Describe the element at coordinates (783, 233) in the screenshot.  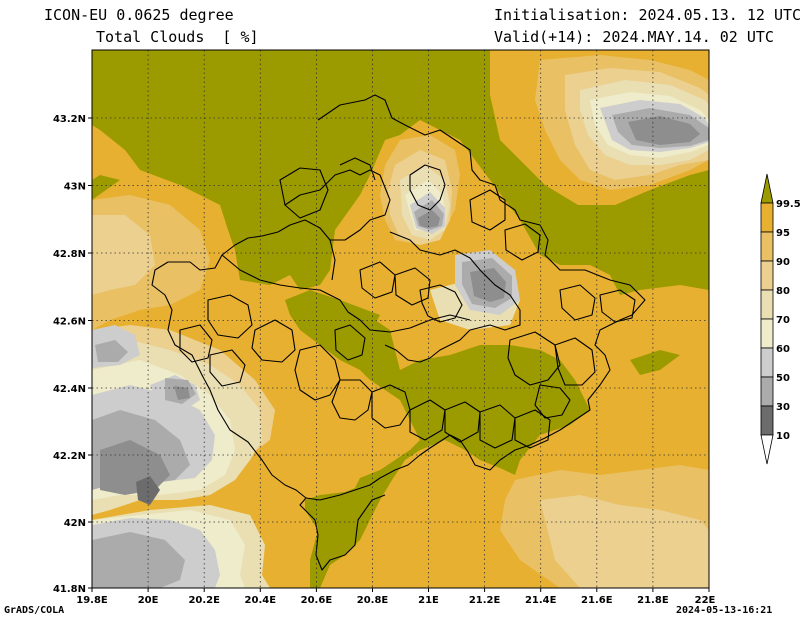
I see `legend-label: 95` at that location.